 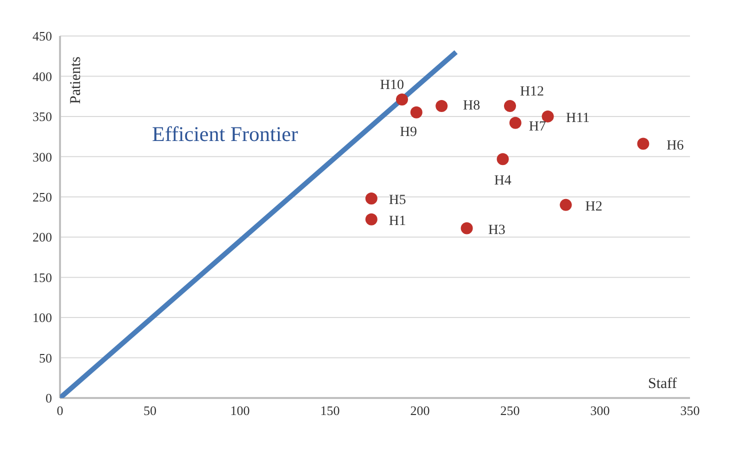 What do you see at coordinates (42, 277) in the screenshot?
I see `y-tick-label: 150` at bounding box center [42, 277].